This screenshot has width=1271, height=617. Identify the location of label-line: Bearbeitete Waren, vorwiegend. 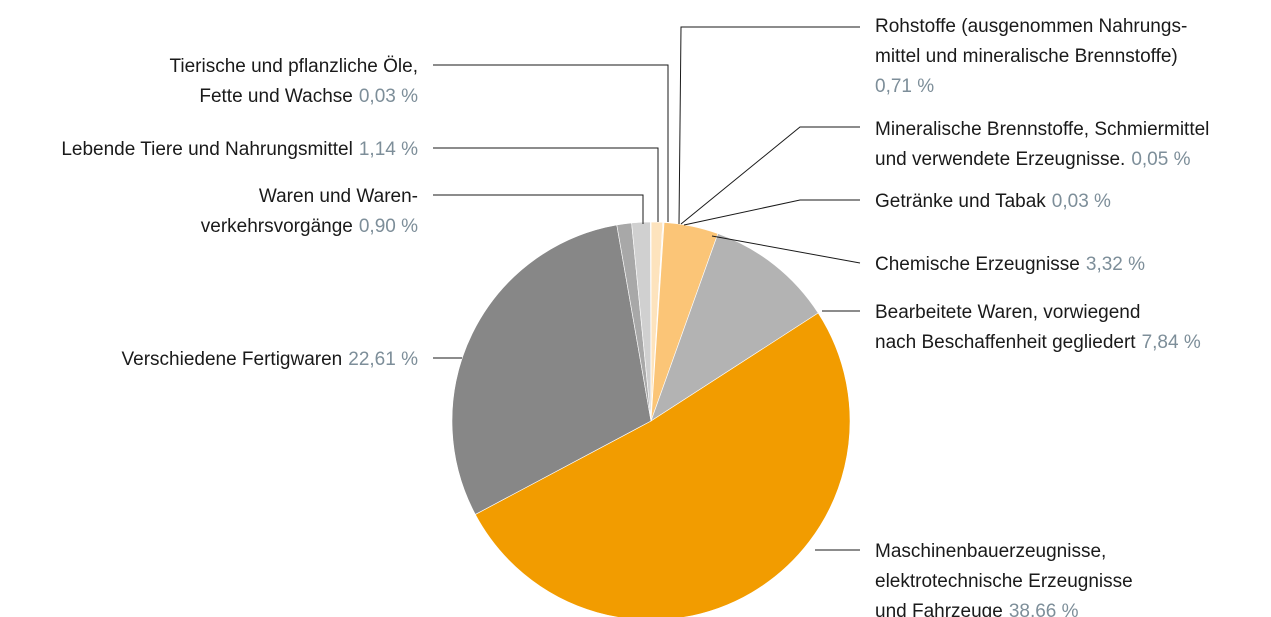
(1007, 312).